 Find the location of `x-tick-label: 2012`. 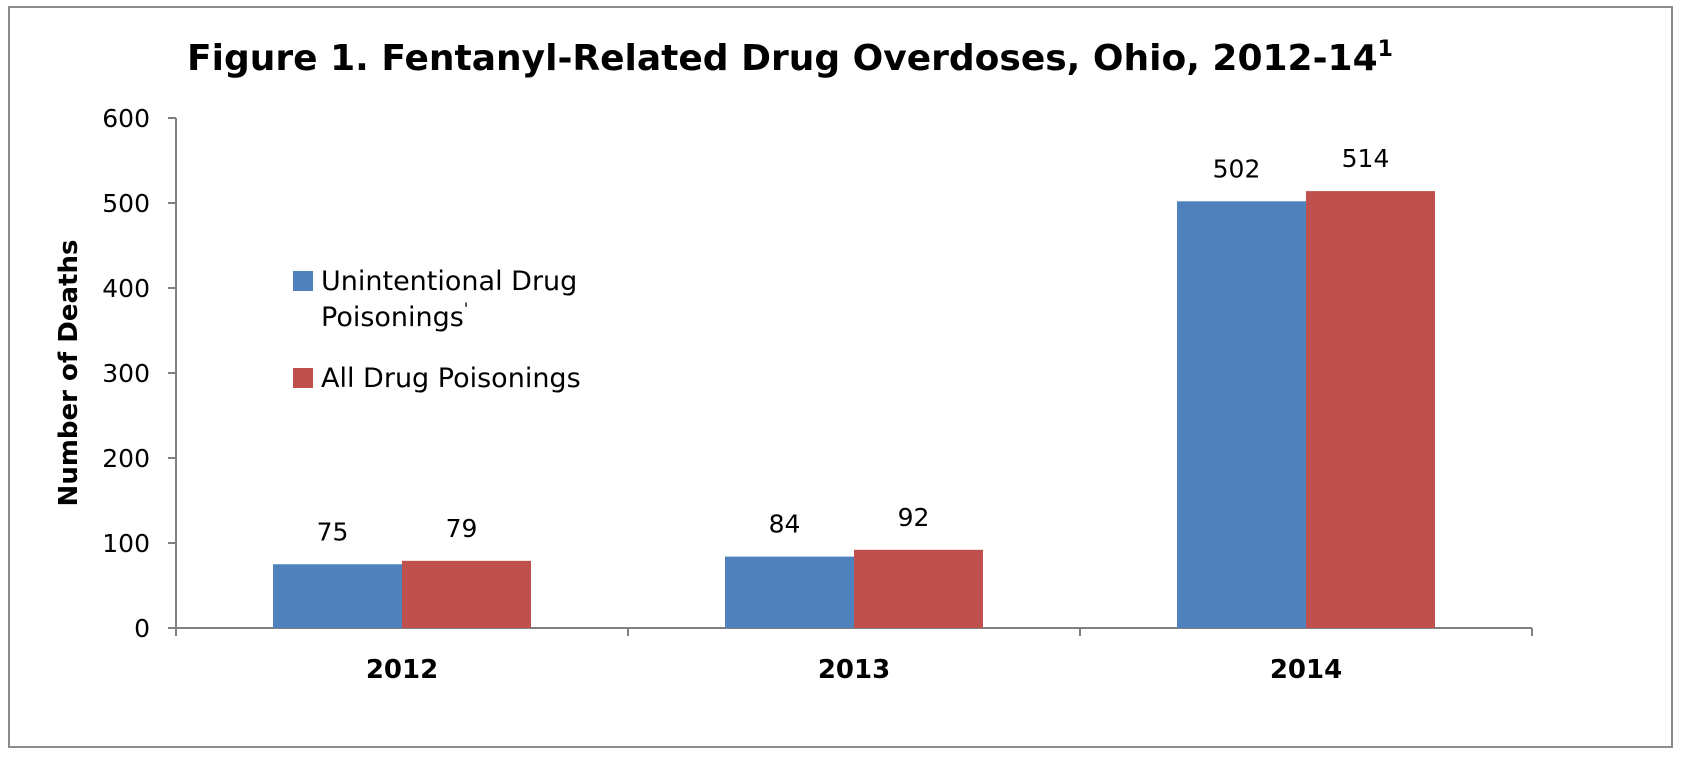

x-tick-label: 2012 is located at coordinates (402, 670).